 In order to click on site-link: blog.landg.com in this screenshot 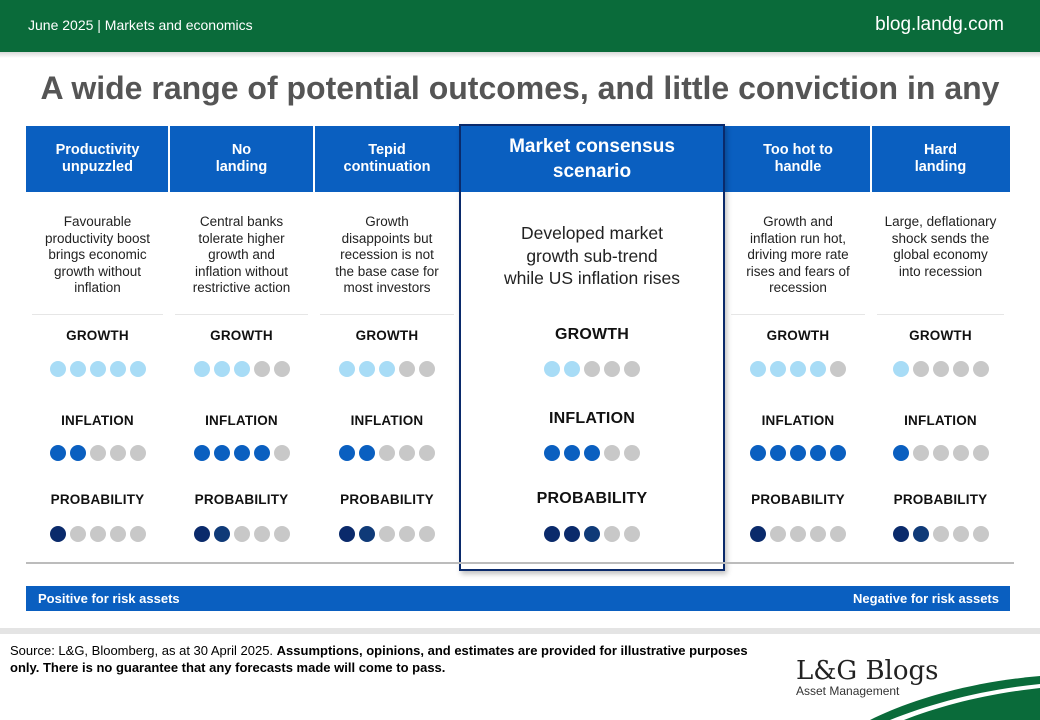, I will do `click(939, 24)`.